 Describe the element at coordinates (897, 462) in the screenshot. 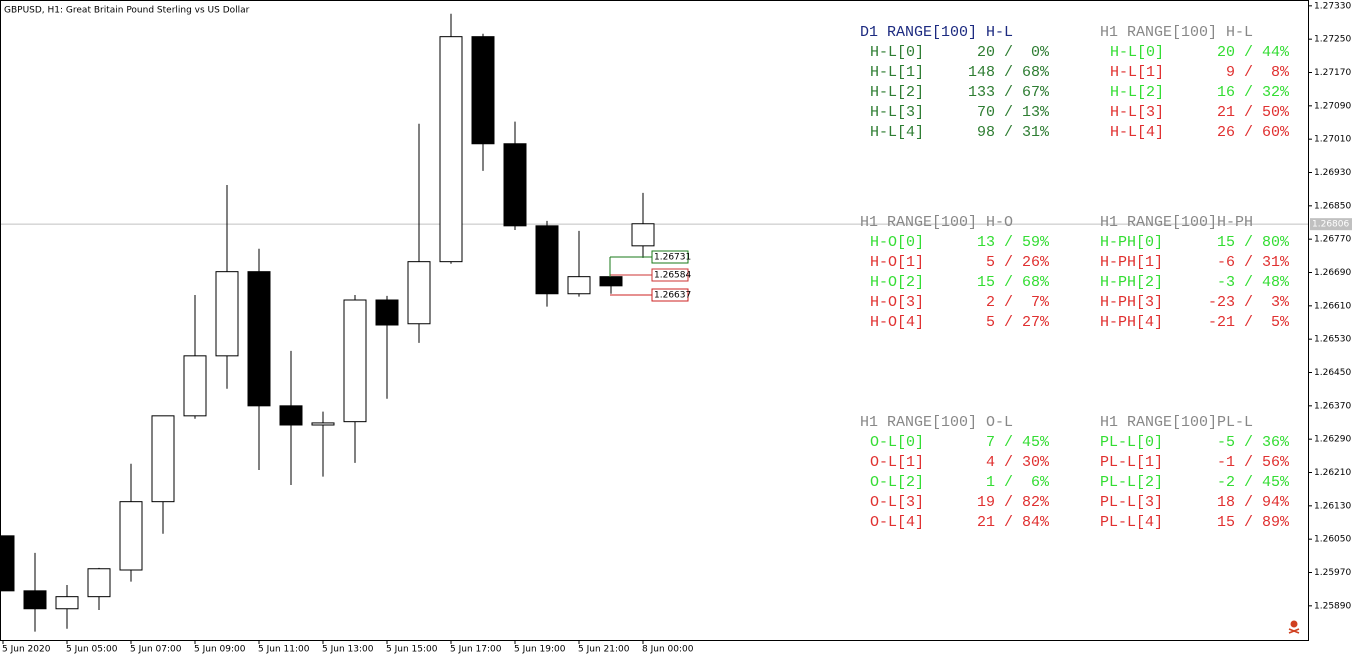

I see `panel-row-label: O-L[1]` at that location.